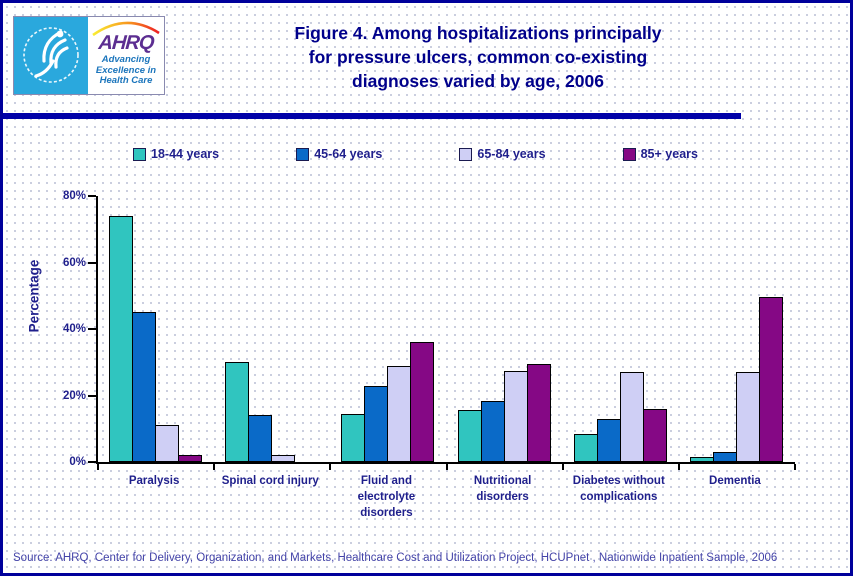 The width and height of the screenshot is (853, 576). What do you see at coordinates (126, 70) in the screenshot?
I see `ahrq-tagline: Advancing Excellence in Health Care` at bounding box center [126, 70].